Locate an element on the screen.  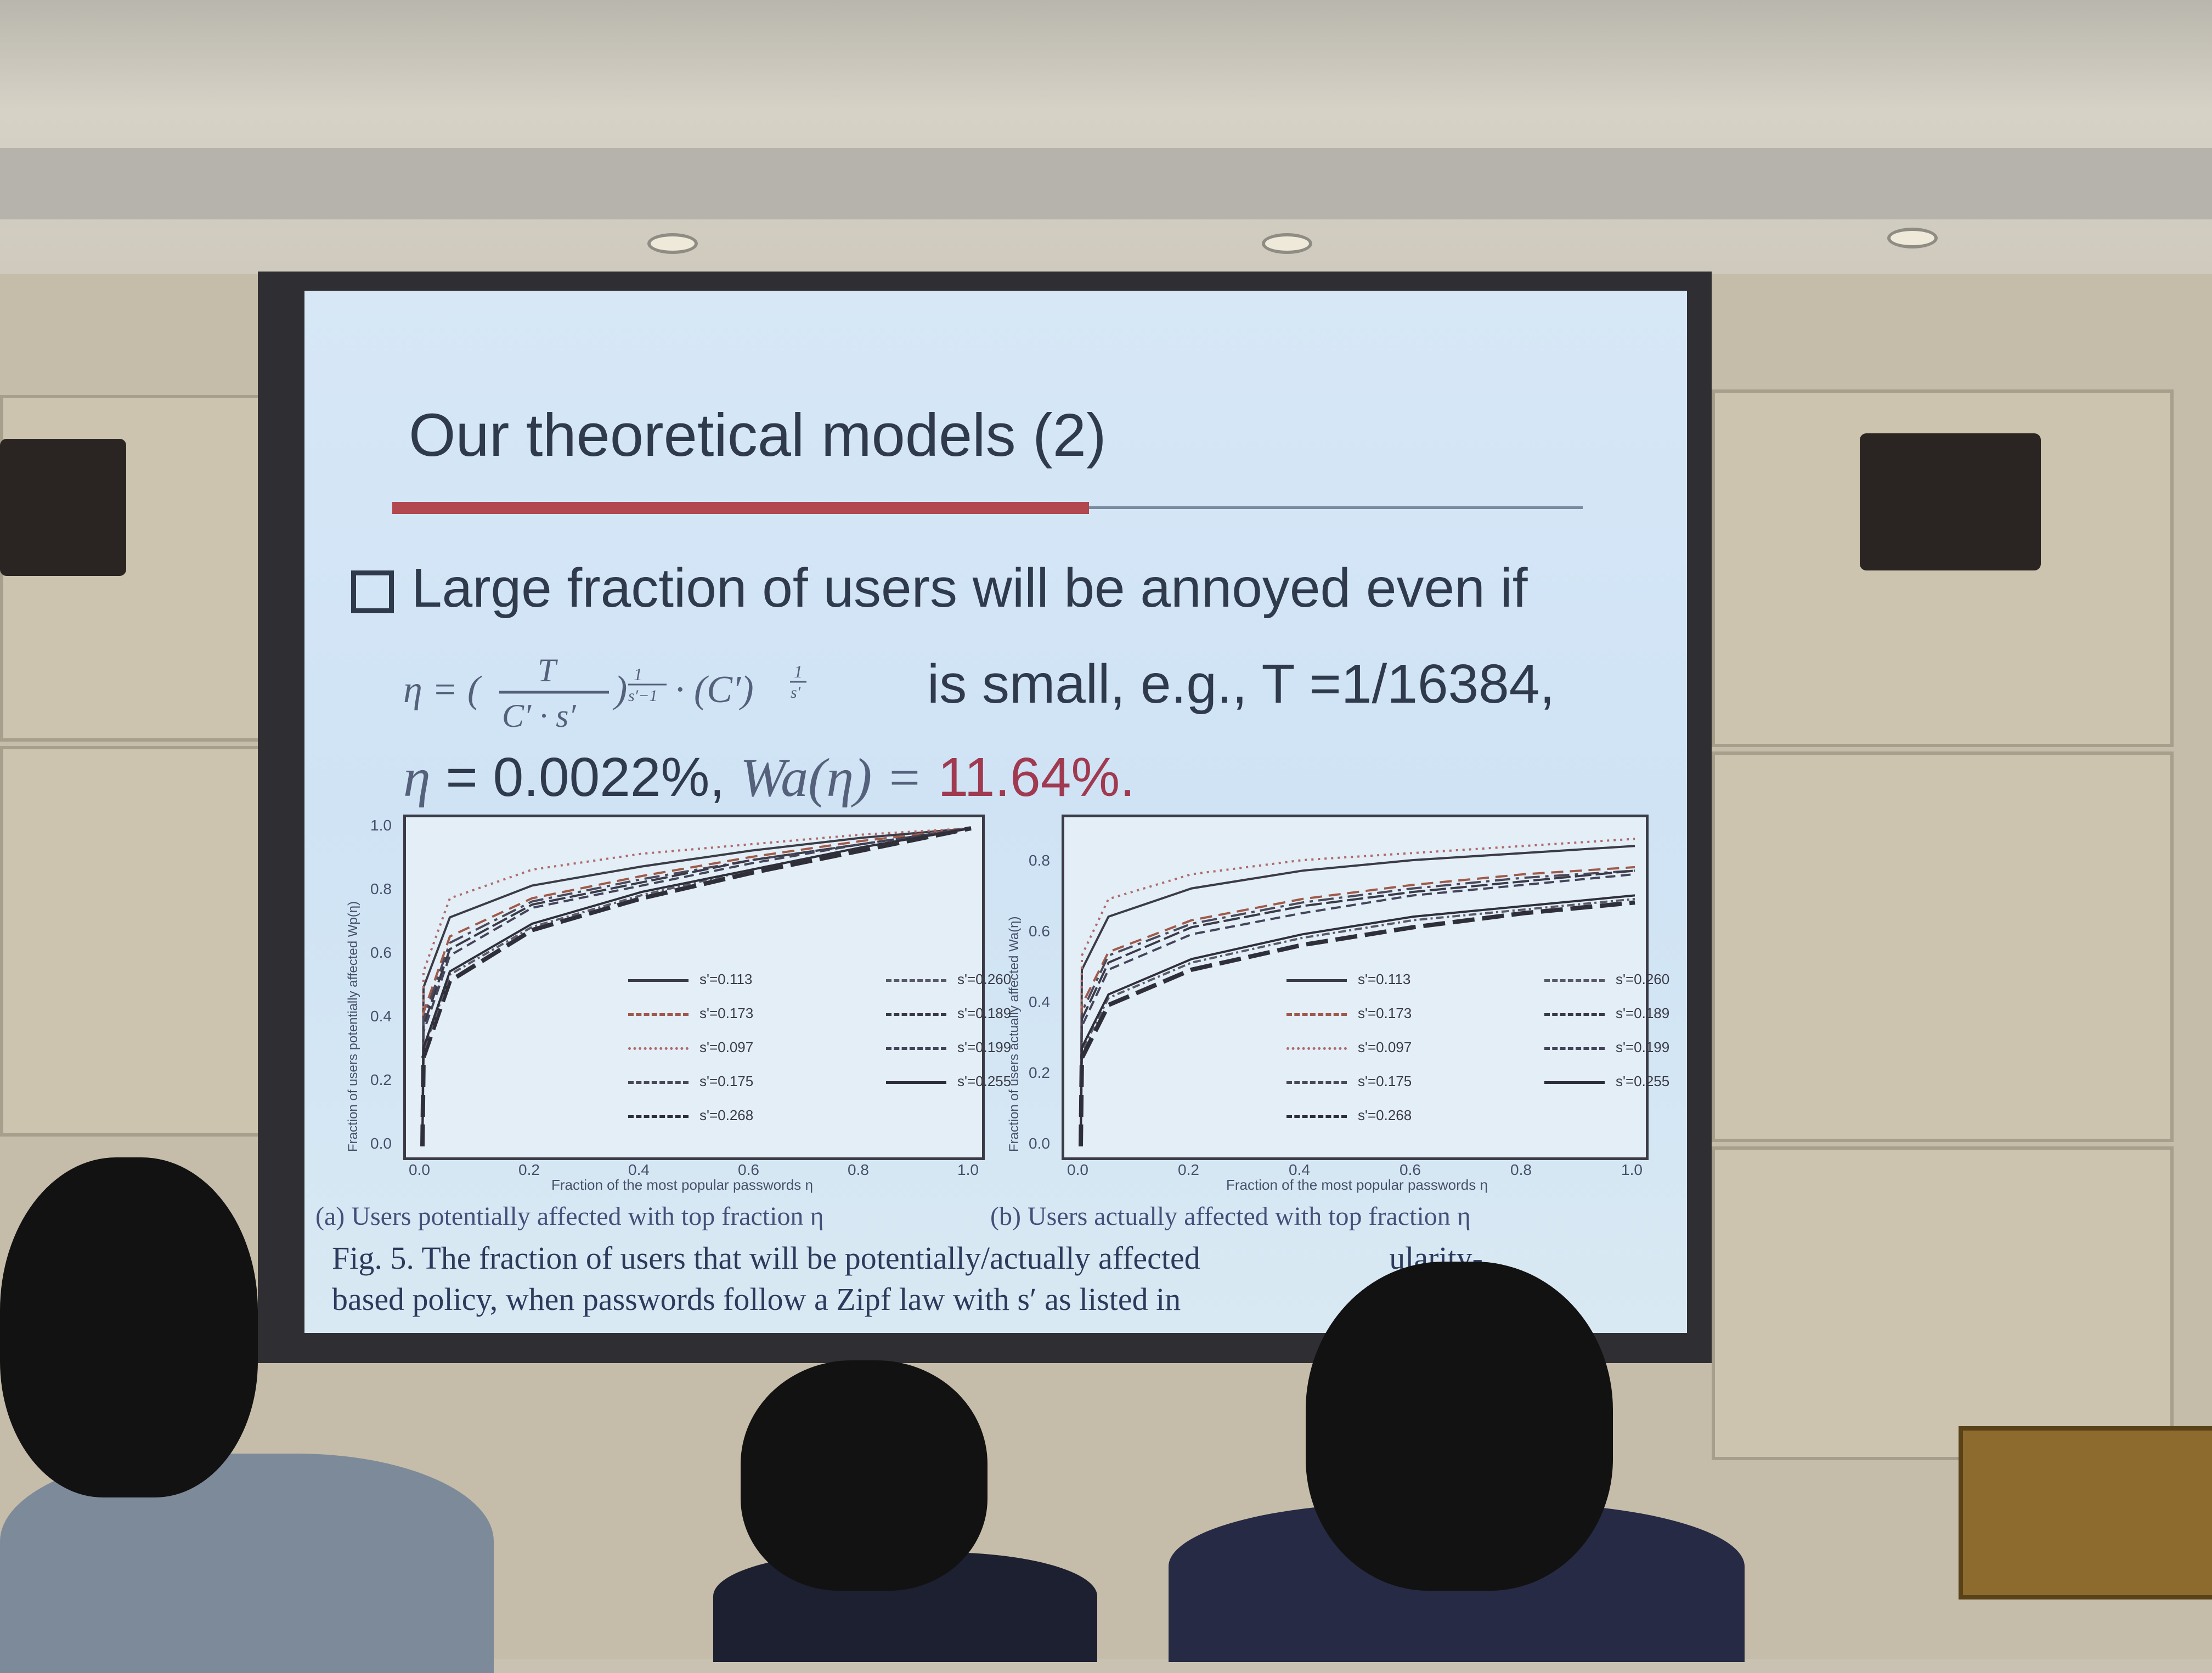
wa-label: Wa(η) = is located at coordinates (831, 777).